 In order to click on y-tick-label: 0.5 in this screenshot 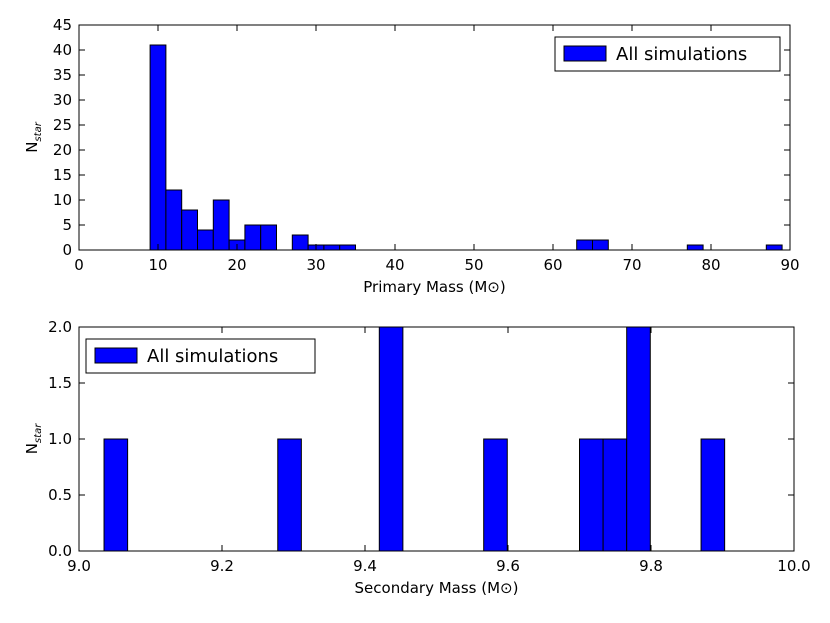, I will do `click(60, 495)`.